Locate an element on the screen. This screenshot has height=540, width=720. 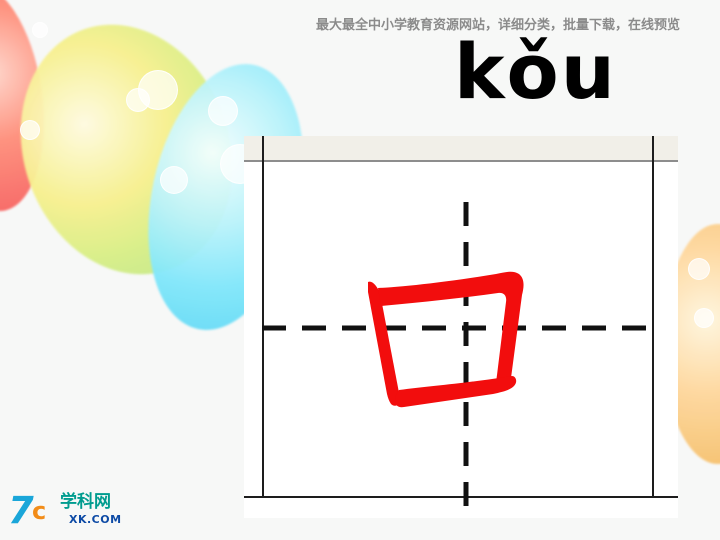
xk-logo-accent: c is located at coordinates (39, 511).